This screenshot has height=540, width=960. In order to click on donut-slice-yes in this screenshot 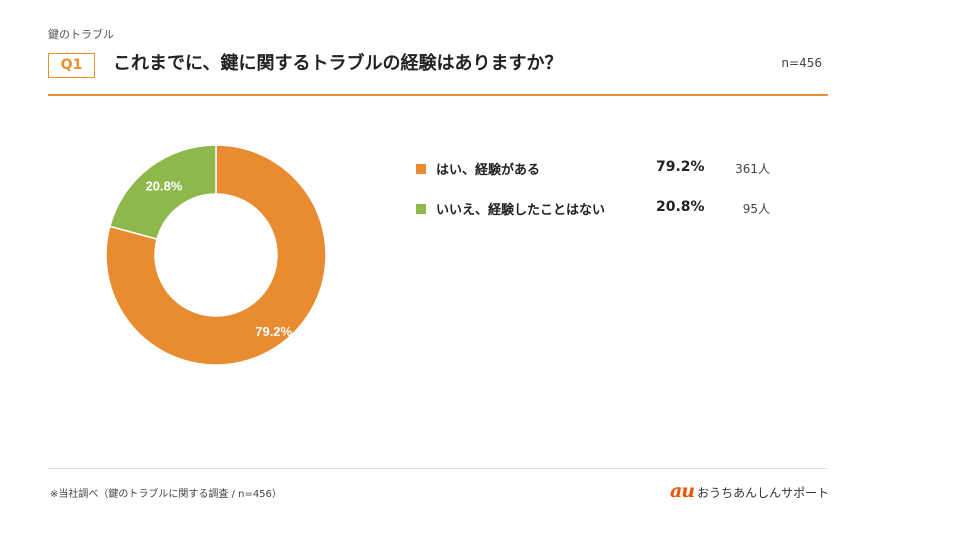, I will do `click(216, 255)`.